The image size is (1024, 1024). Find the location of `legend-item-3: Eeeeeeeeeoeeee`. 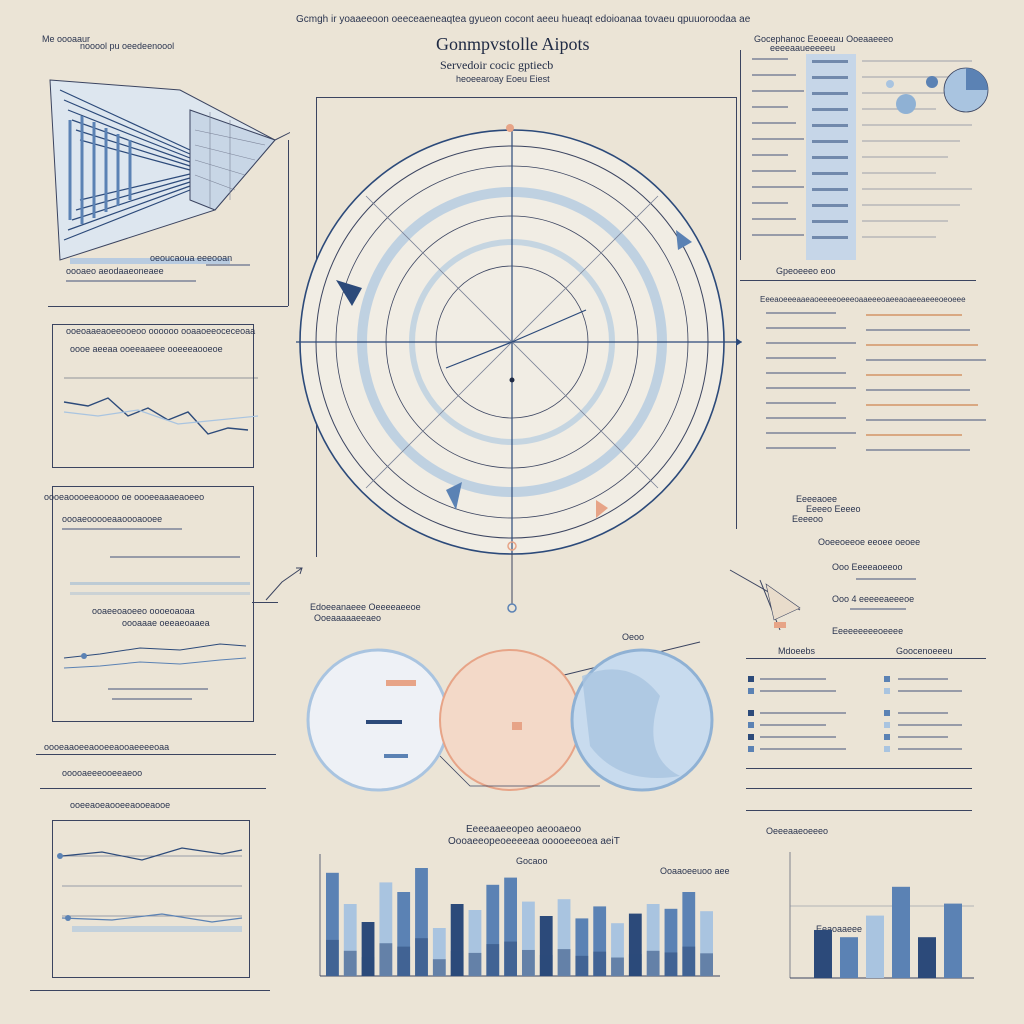

legend-item-3: Eeeeeeeeeoeeee is located at coordinates (868, 631).